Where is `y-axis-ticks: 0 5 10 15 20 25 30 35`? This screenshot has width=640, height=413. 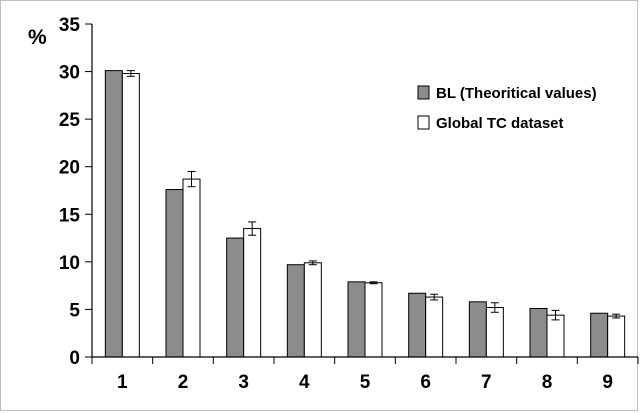
y-axis-ticks: 0 5 10 15 20 25 30 35 is located at coordinates (75, 192).